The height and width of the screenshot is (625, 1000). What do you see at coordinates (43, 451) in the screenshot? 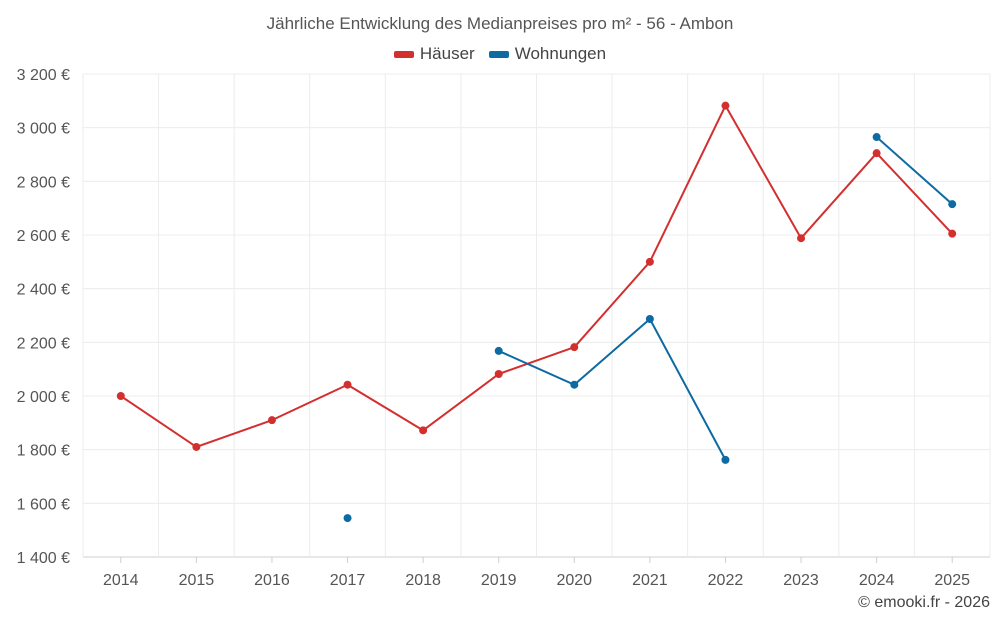
I see `y-tick-label: 1 800 €` at bounding box center [43, 451].